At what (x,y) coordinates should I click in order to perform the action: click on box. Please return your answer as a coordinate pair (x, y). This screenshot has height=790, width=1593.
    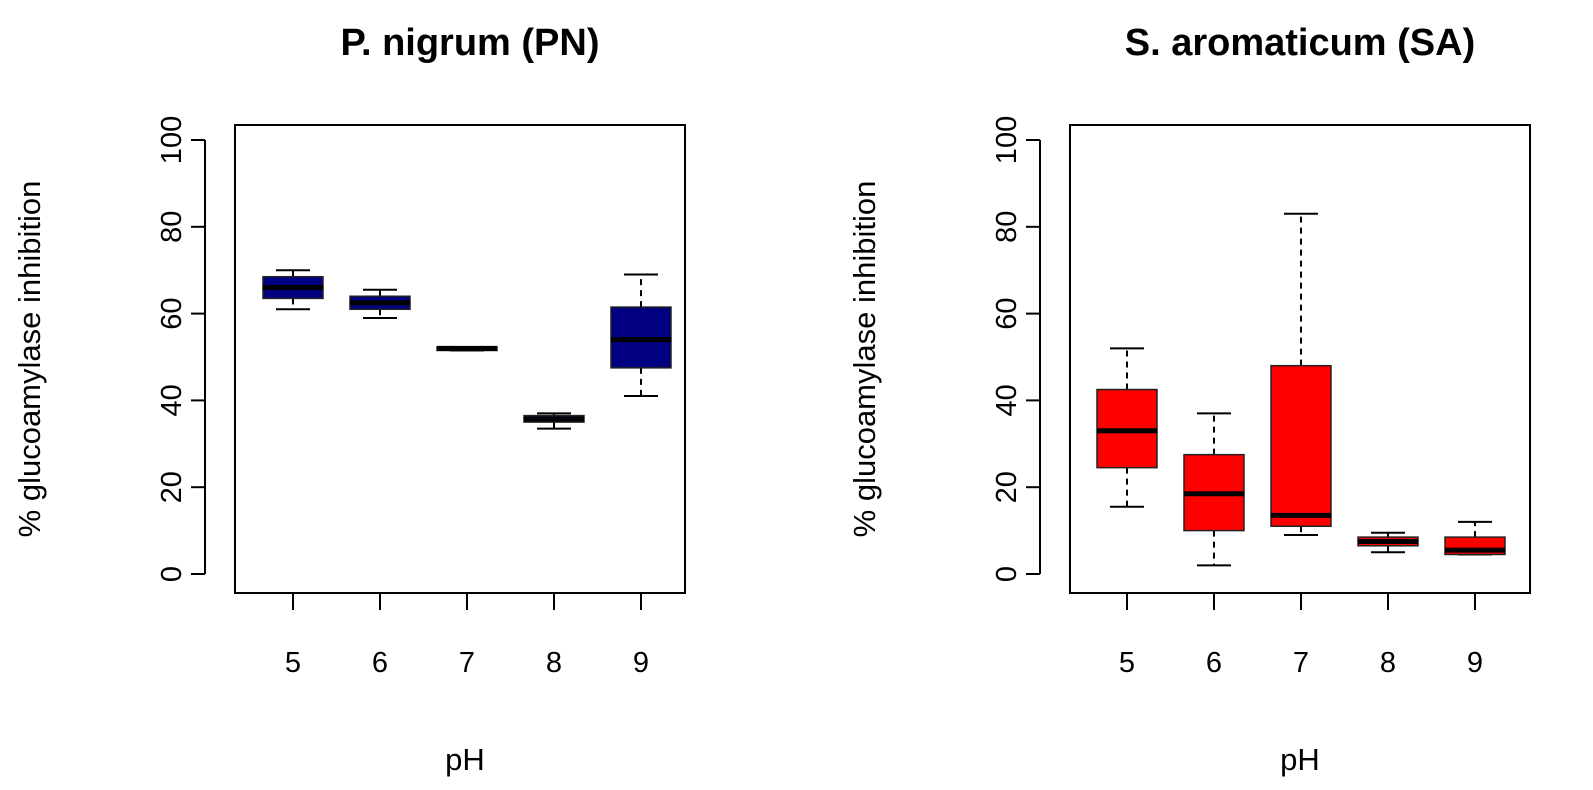
    Looking at the image, I should click on (1301, 446).